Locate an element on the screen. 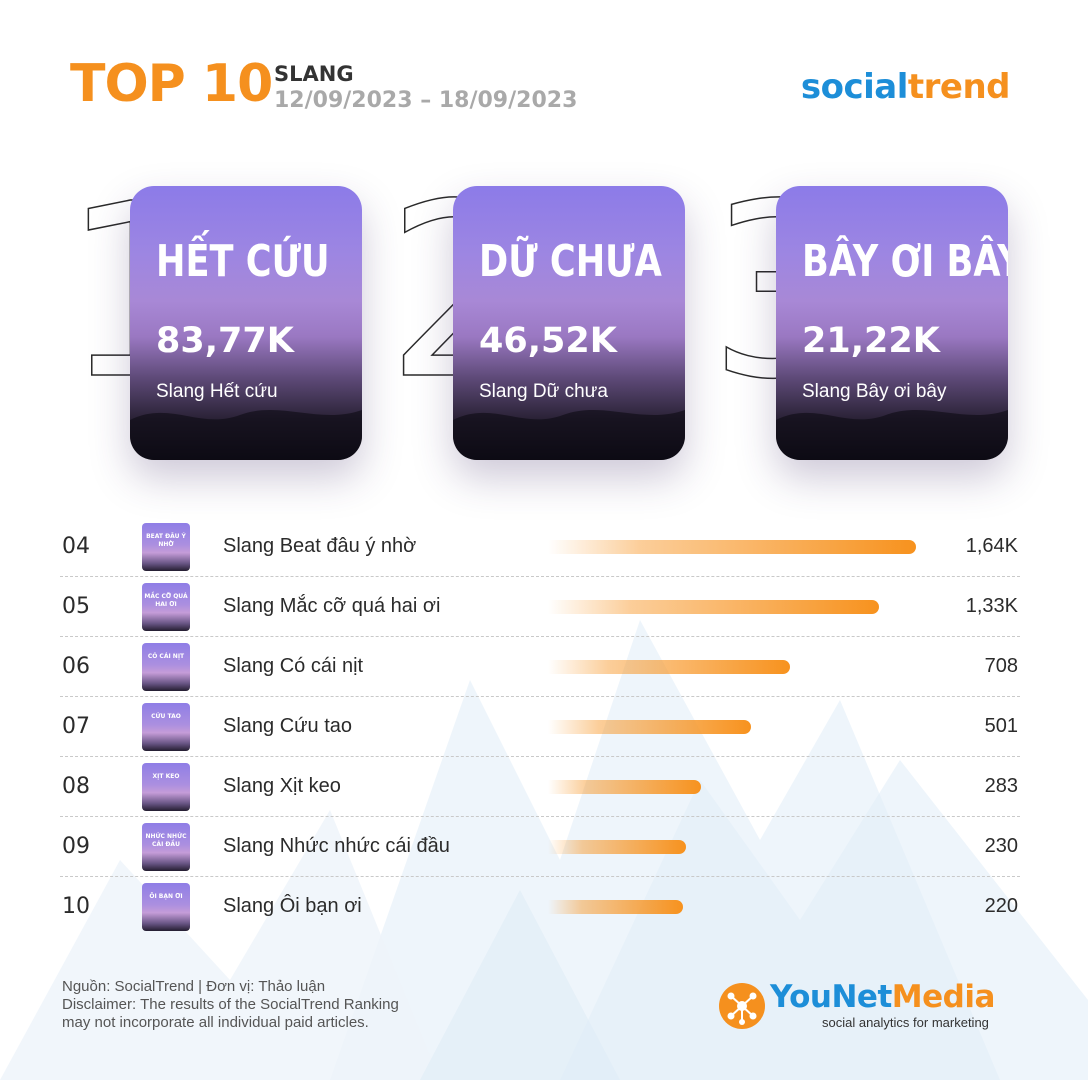 This screenshot has width=1088, height=1080. row-label: Slang Ôi bạn ơi is located at coordinates (292, 906).